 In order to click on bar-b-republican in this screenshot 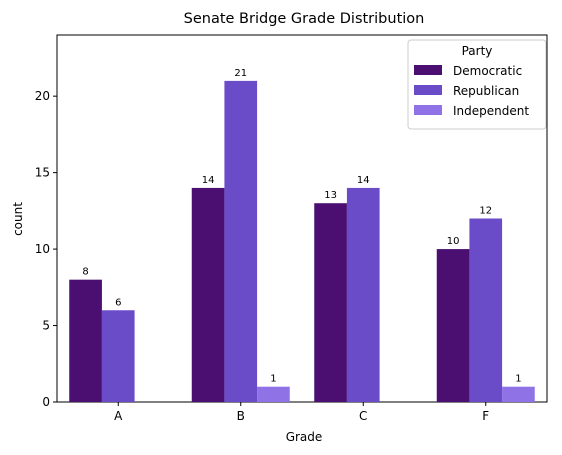, I will do `click(241, 241)`.